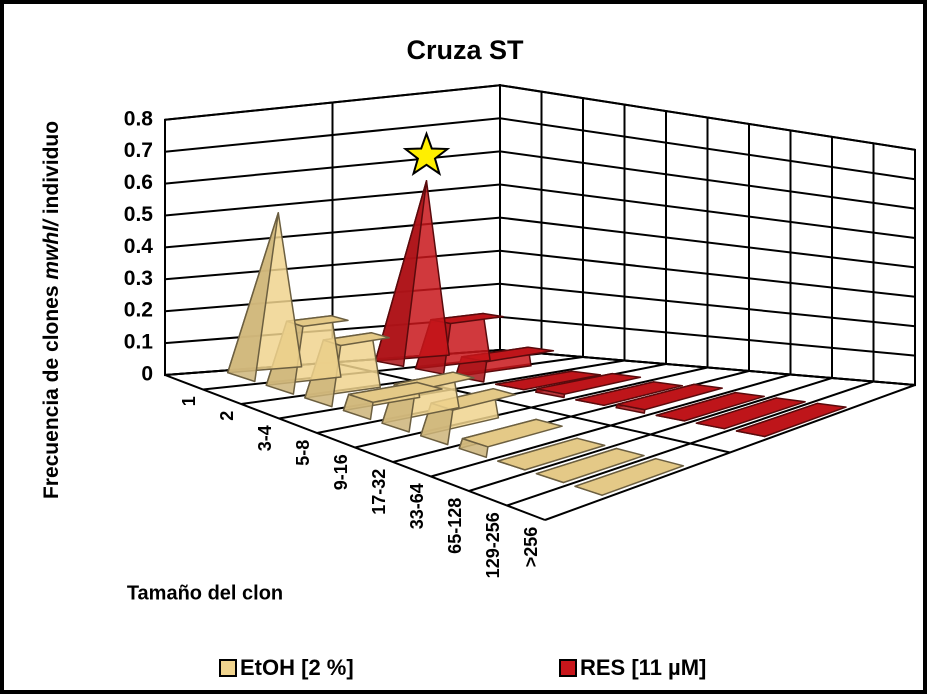 The height and width of the screenshot is (694, 927). What do you see at coordinates (147, 374) in the screenshot?
I see `y-tick-label: 0` at bounding box center [147, 374].